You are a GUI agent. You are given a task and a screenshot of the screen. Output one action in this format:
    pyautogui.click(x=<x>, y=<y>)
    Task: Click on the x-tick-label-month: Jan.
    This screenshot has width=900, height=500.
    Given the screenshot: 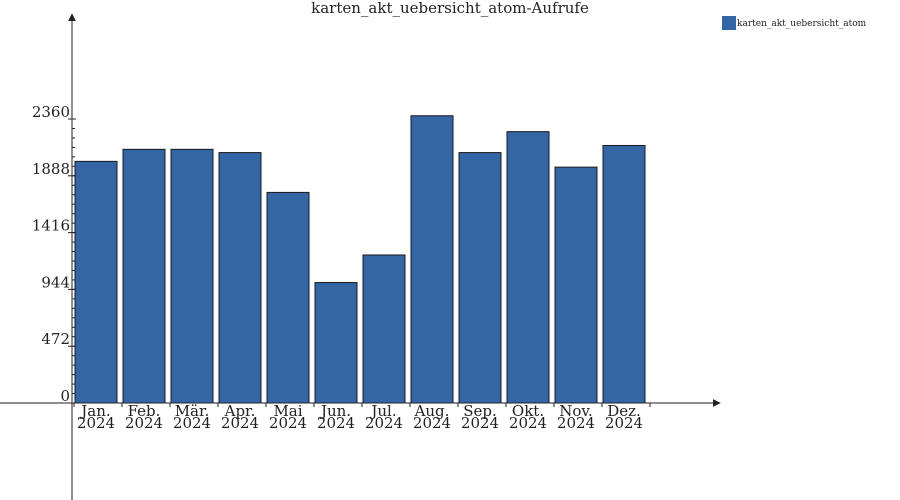 What is the action you would take?
    pyautogui.click(x=94, y=411)
    